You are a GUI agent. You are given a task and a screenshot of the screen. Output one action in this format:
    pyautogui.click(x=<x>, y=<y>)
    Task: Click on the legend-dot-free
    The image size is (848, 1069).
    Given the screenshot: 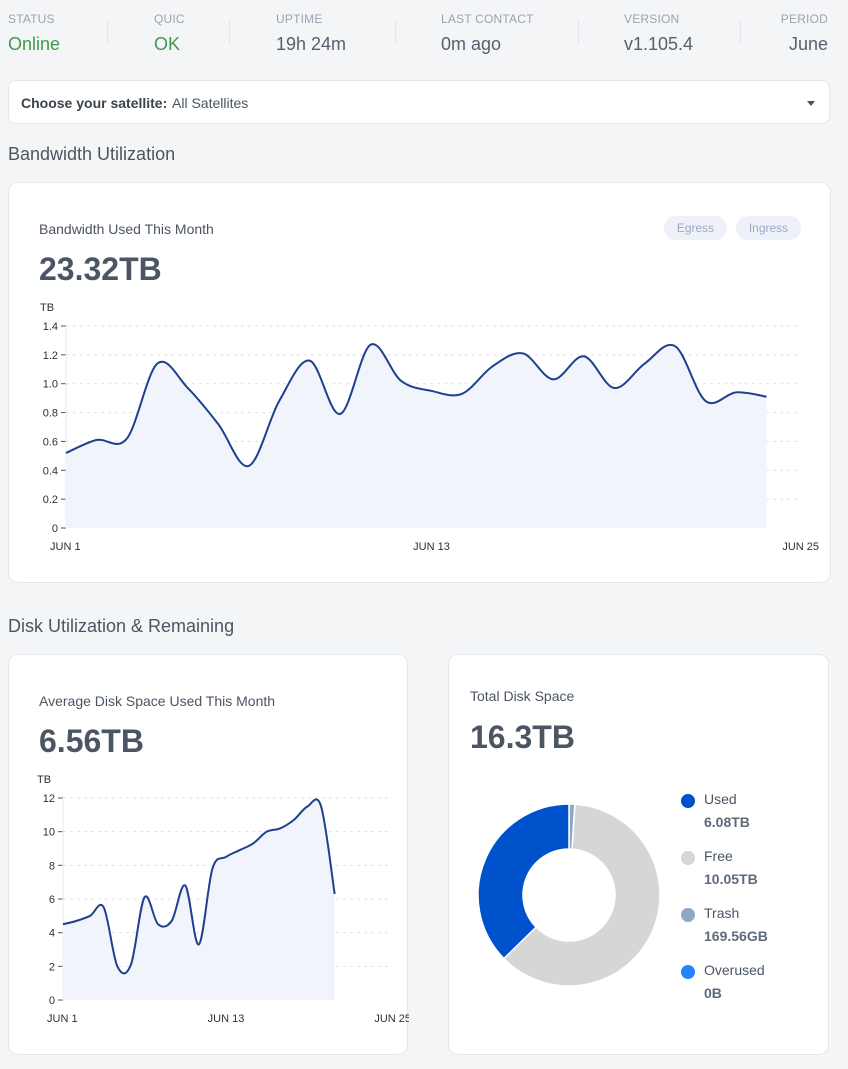 What is the action you would take?
    pyautogui.click(x=688, y=858)
    